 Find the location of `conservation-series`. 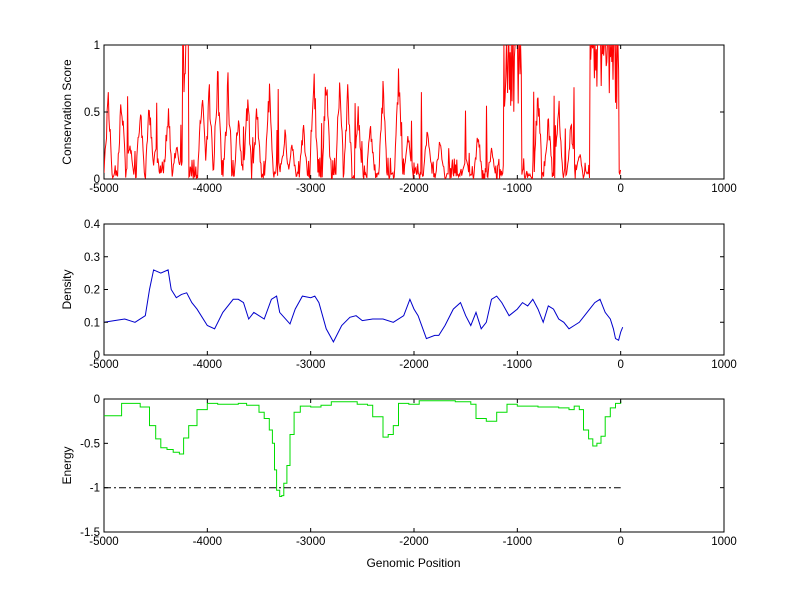

conservation-series is located at coordinates (362, 112).